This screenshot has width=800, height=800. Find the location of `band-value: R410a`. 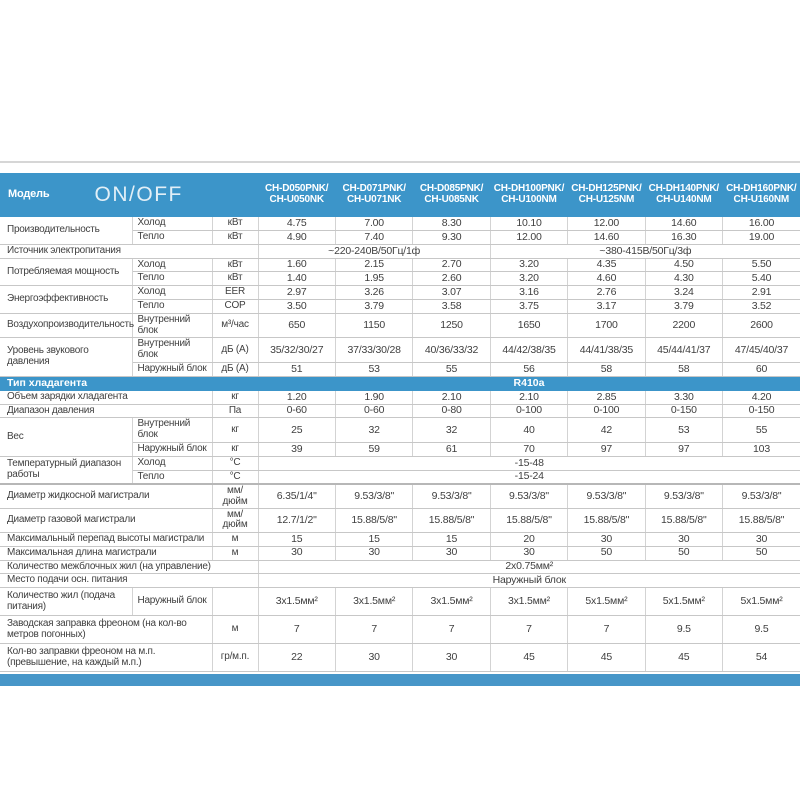

band-value: R410a is located at coordinates (529, 383).